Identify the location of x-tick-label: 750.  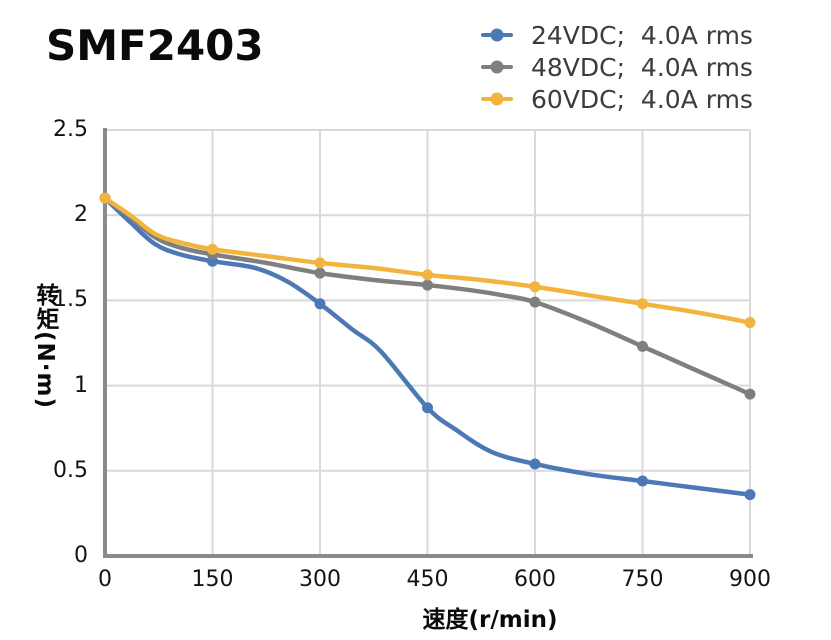
(642, 579).